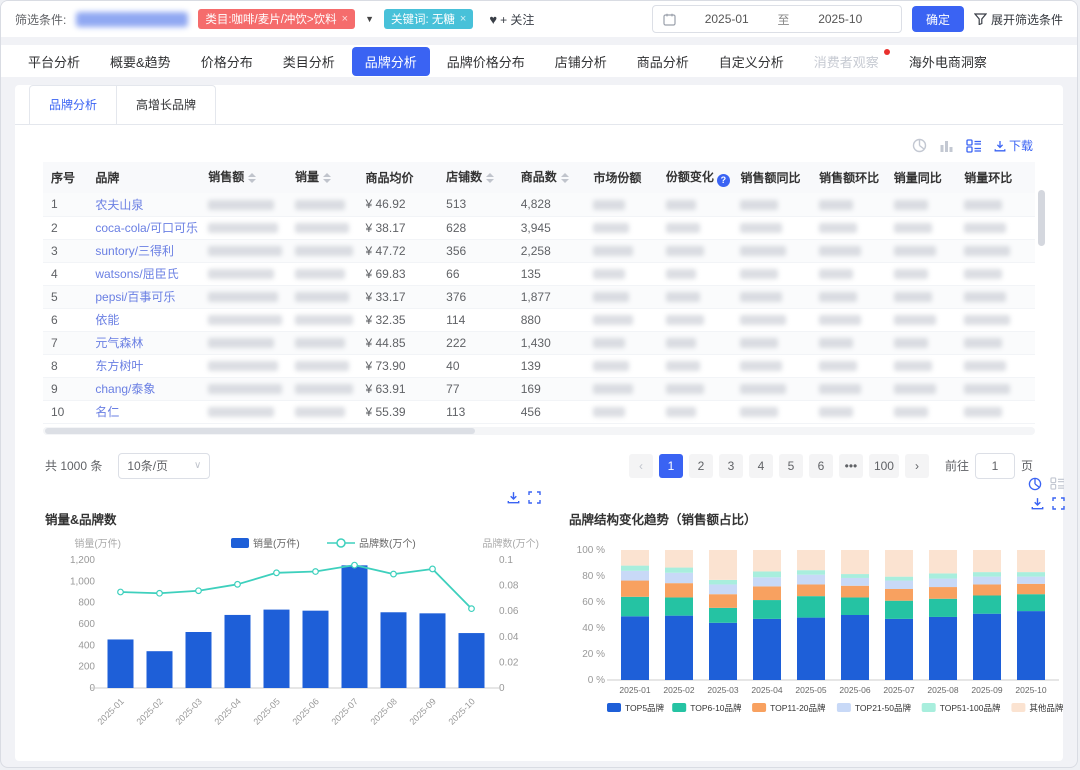  Describe the element at coordinates (539, 205) in the screenshot. I see `table-row: 1 农夫山泉 ¥ 46.92 513 4,828` at that location.